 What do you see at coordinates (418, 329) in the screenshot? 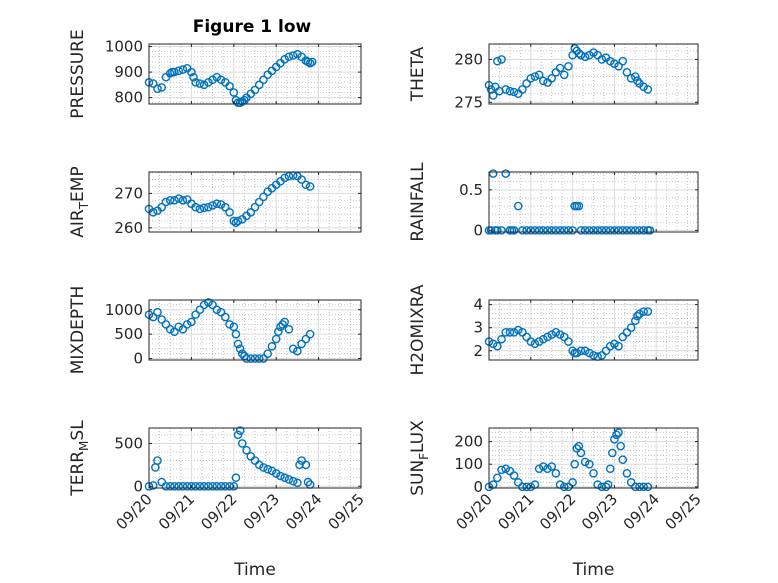
I see `y-axis-label: H2OMIXRA` at bounding box center [418, 329].